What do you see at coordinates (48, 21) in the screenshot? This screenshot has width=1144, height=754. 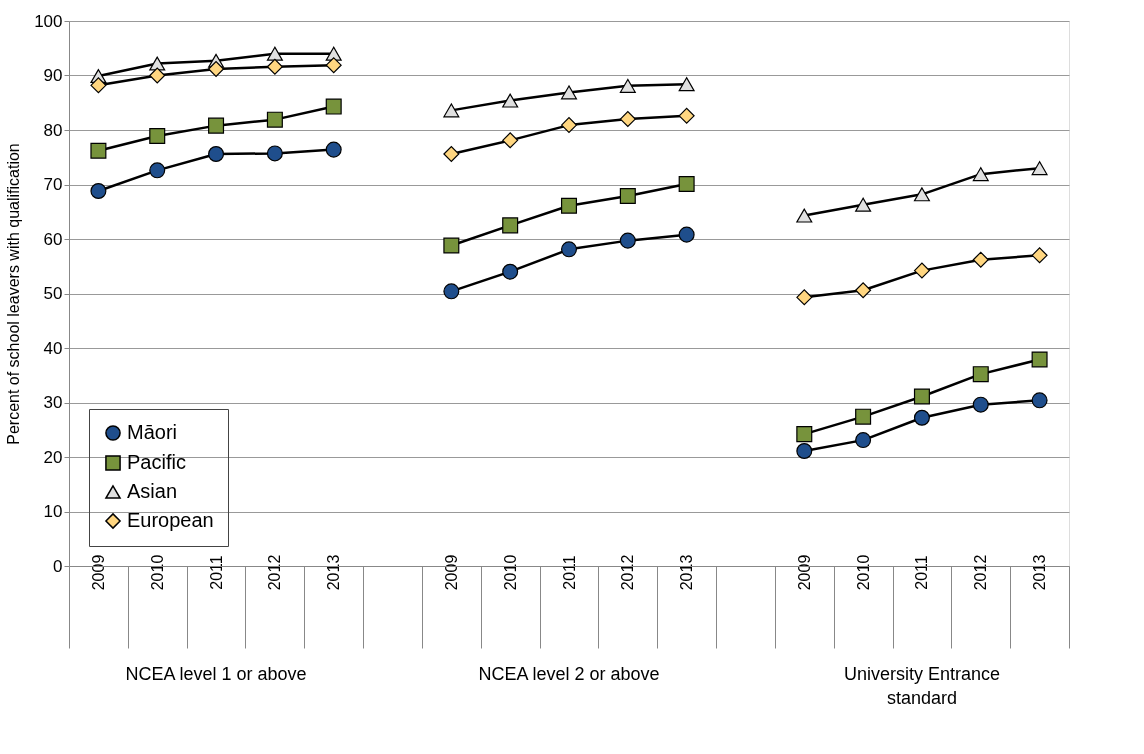 I see `y-tick-label: 100` at bounding box center [48, 21].